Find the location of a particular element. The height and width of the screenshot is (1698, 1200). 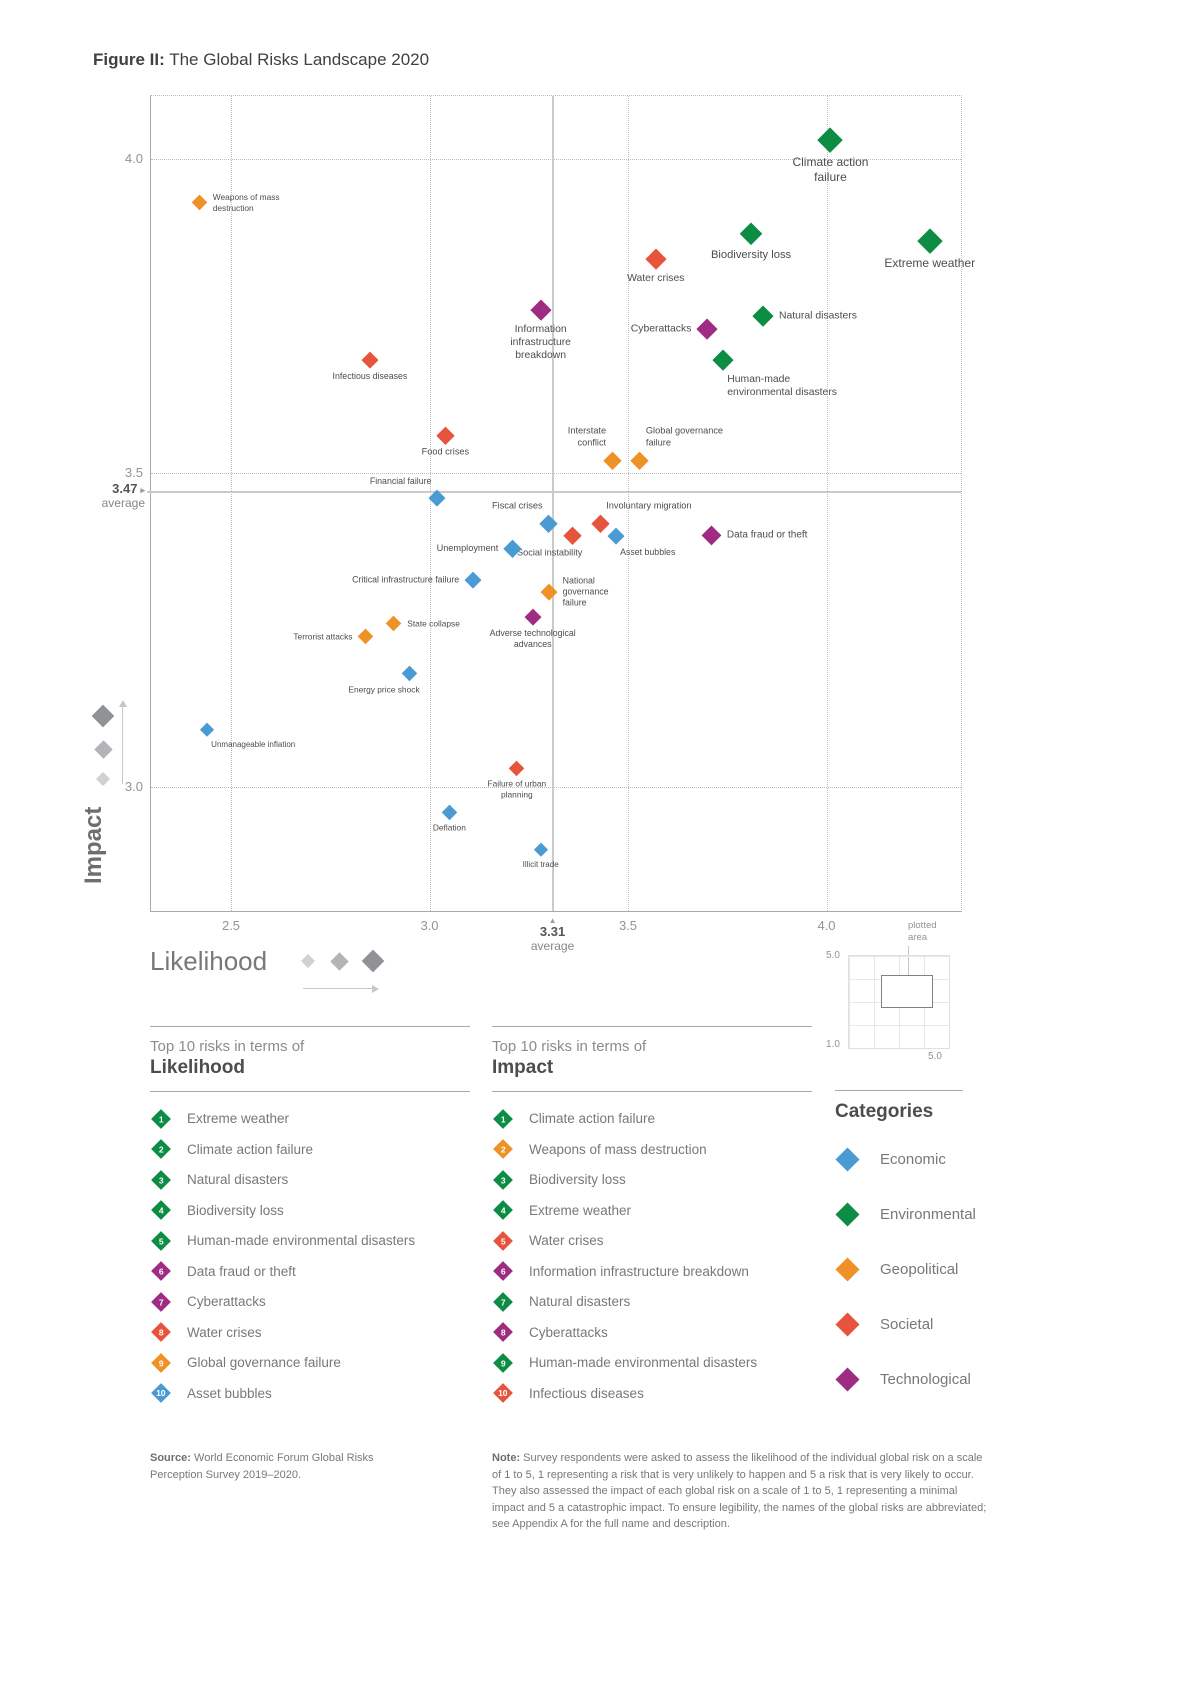

risk-point-social-instability: Social instability is located at coordinates (549, 541).